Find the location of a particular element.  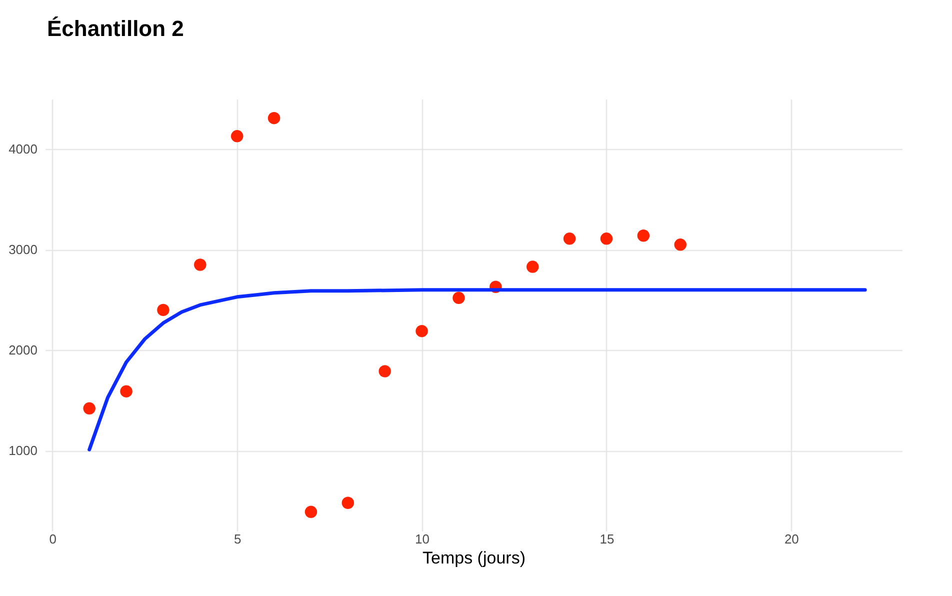

y-tick-label: 4000 is located at coordinates (23, 149).